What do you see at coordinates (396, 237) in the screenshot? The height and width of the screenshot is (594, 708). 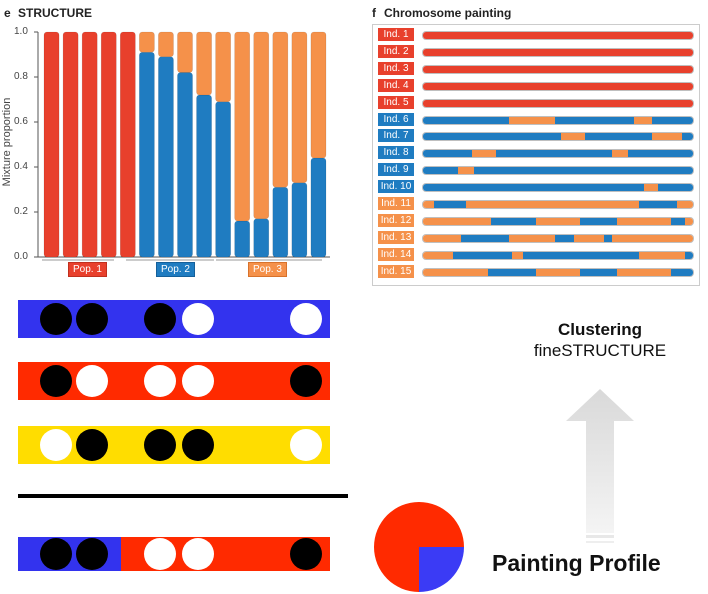 I see `individual-label: Ind. 13` at bounding box center [396, 237].